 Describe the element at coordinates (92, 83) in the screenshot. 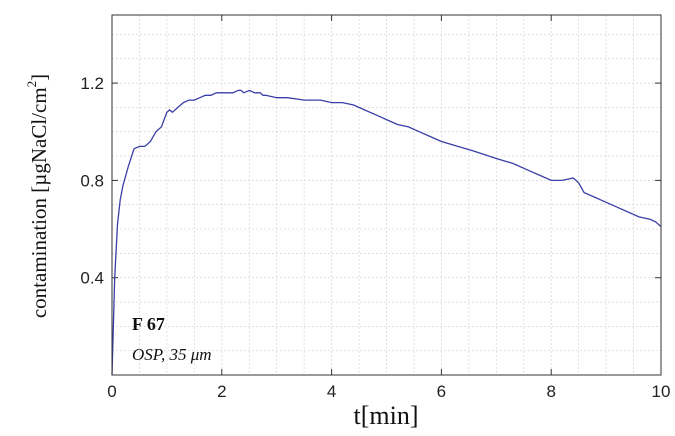

I see `y-tick-label: 1.2` at that location.